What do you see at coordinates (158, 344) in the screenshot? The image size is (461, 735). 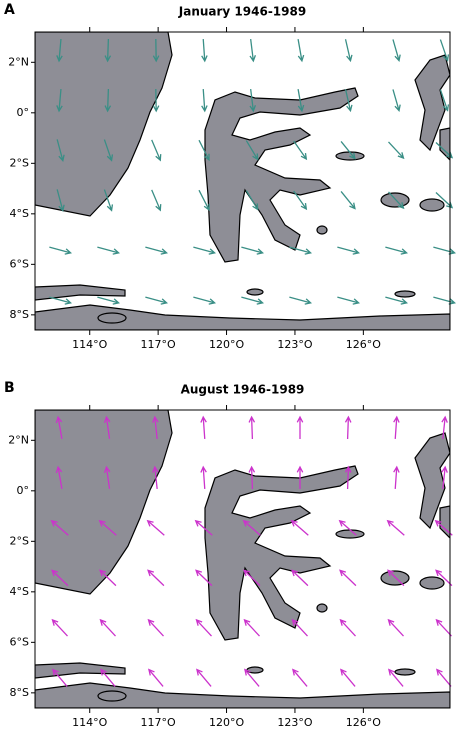 I see `x-tick-label: 117°O` at bounding box center [158, 344].